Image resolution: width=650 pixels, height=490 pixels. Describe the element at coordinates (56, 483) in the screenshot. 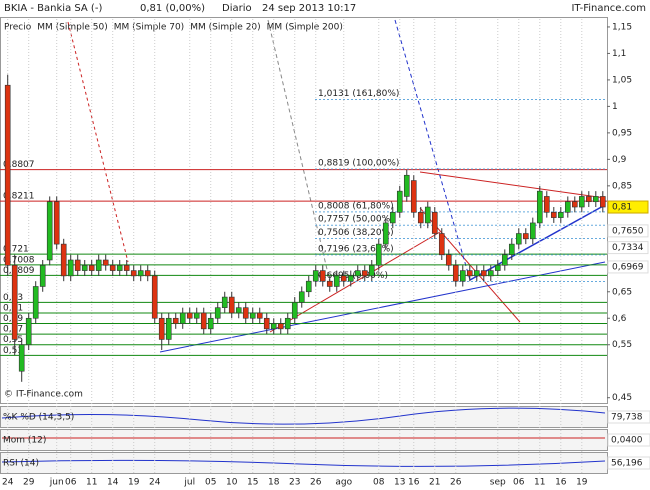

I see `x-tick-label: jun` at that location.